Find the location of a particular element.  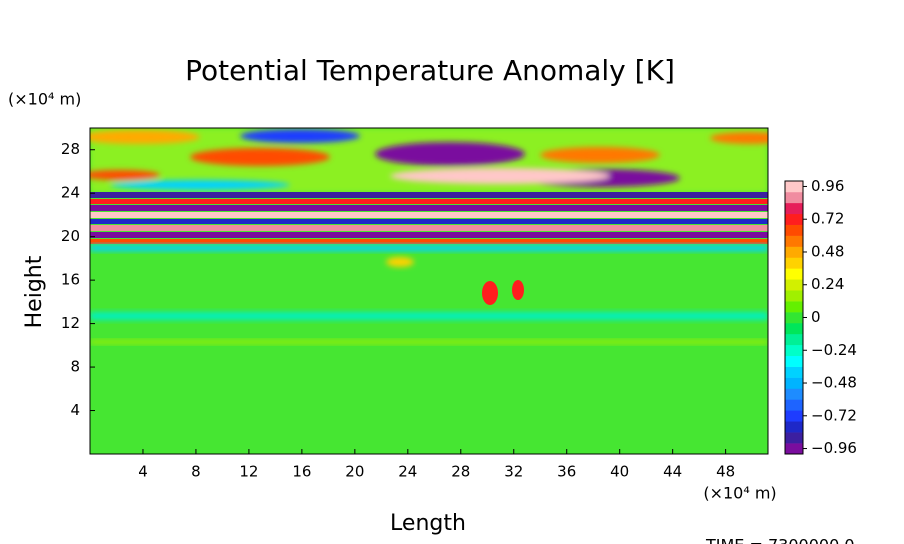

x-tick-label: 20 is located at coordinates (354, 472).